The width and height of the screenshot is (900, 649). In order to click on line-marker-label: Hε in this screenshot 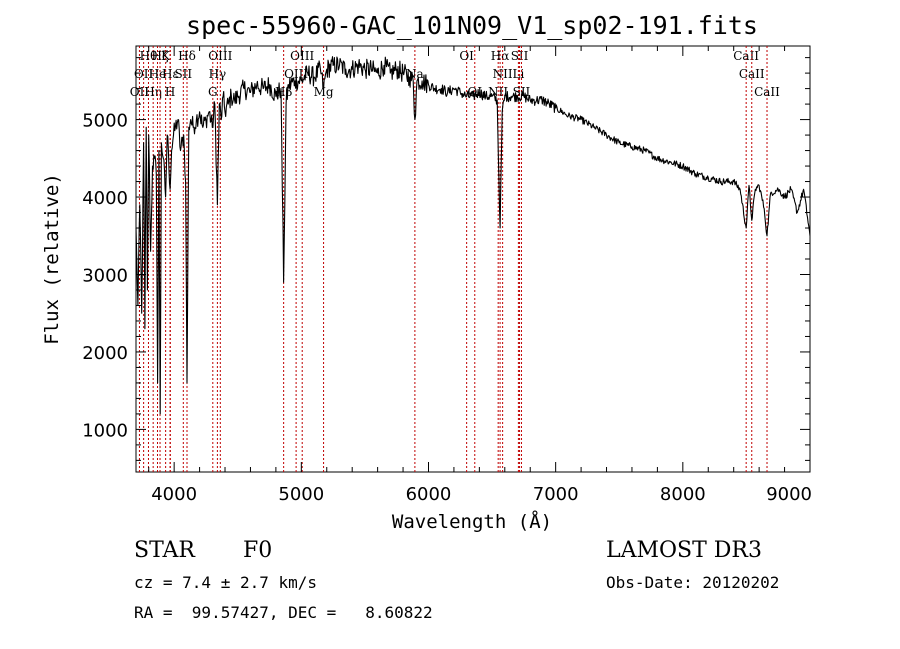, I will do `click(170, 74)`.